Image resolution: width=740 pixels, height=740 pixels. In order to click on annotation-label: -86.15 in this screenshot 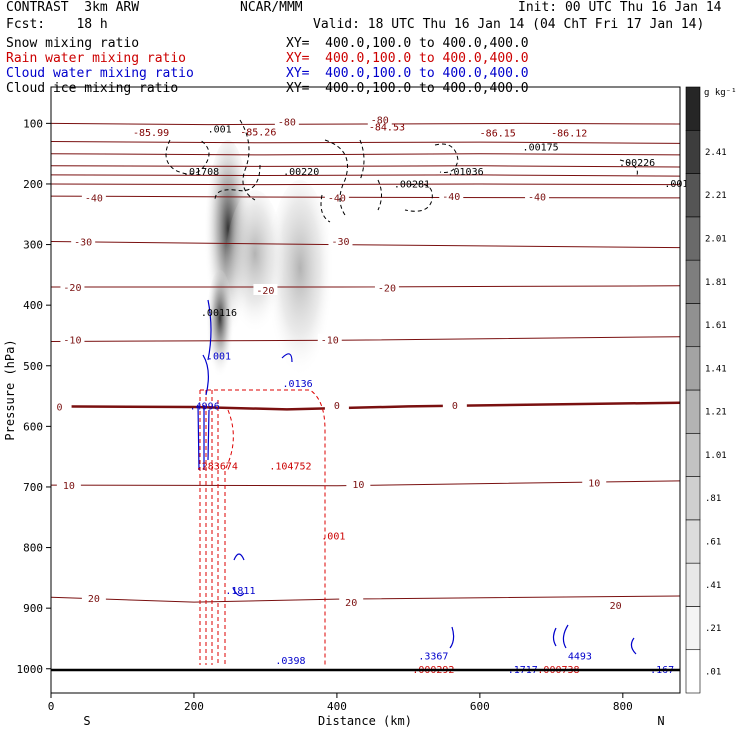, I will do `click(498, 134)`.